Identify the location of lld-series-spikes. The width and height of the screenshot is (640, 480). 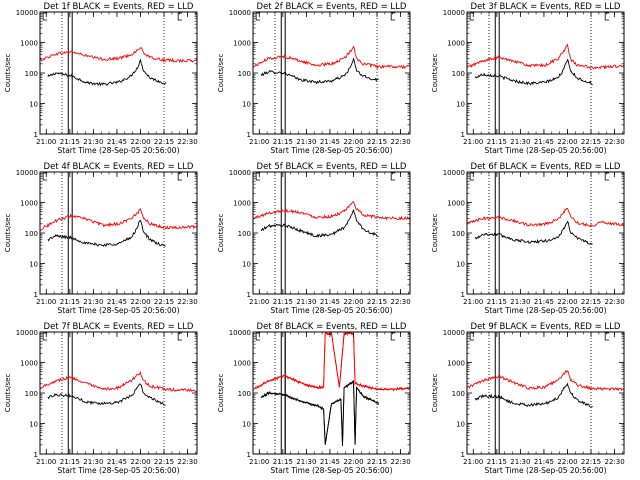
(331, 361).